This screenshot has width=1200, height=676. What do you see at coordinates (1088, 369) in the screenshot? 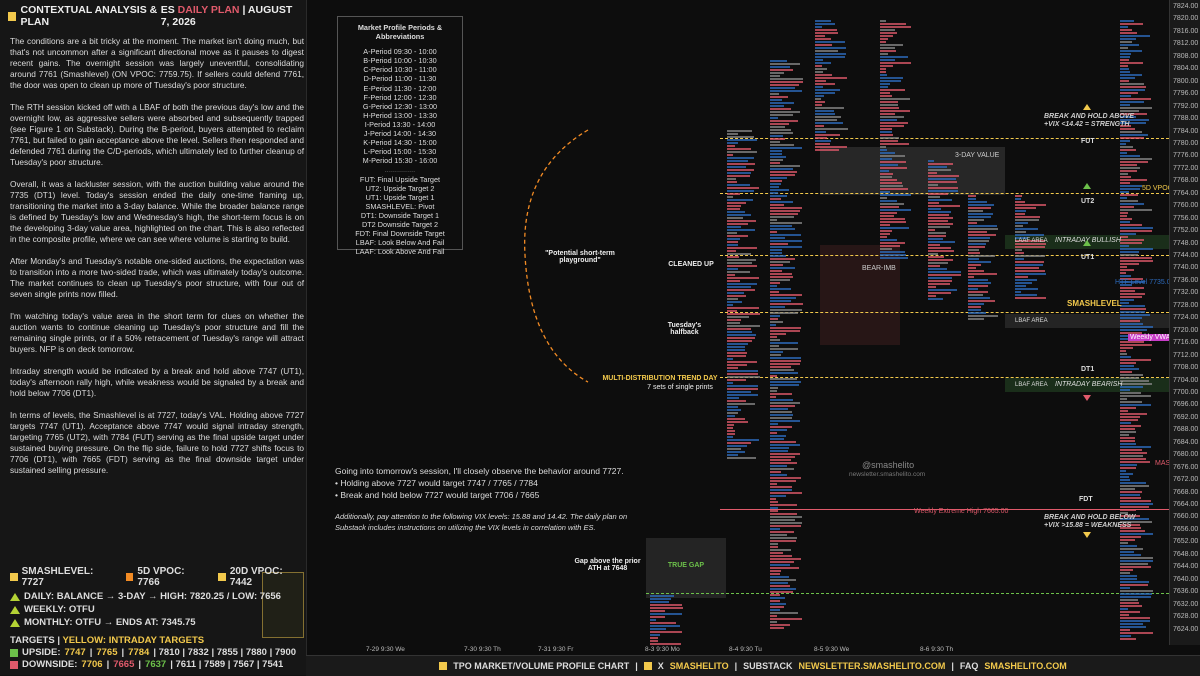
I see `dt1-label: DT1` at bounding box center [1088, 369].